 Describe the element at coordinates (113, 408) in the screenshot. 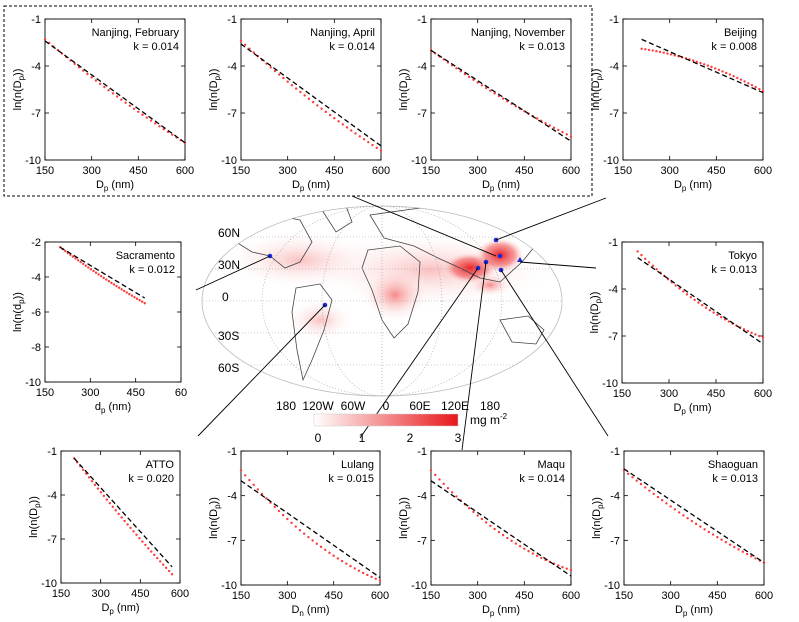

I see `x-axis-label: dp (nm)` at that location.